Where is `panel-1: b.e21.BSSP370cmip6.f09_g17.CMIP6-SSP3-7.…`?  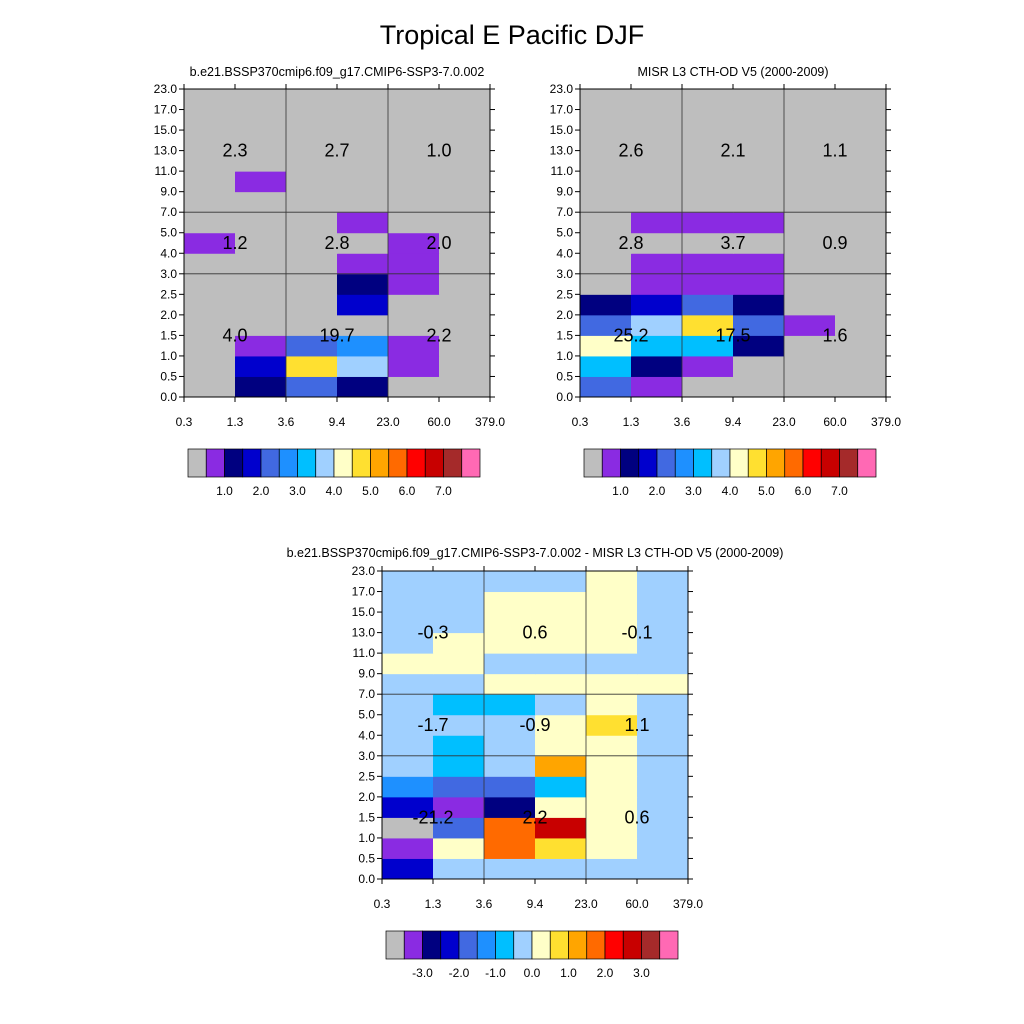 panel-1: b.e21.BSSP370cmip6.f09_g17.CMIP6-SSP3-7.… is located at coordinates (330, 281).